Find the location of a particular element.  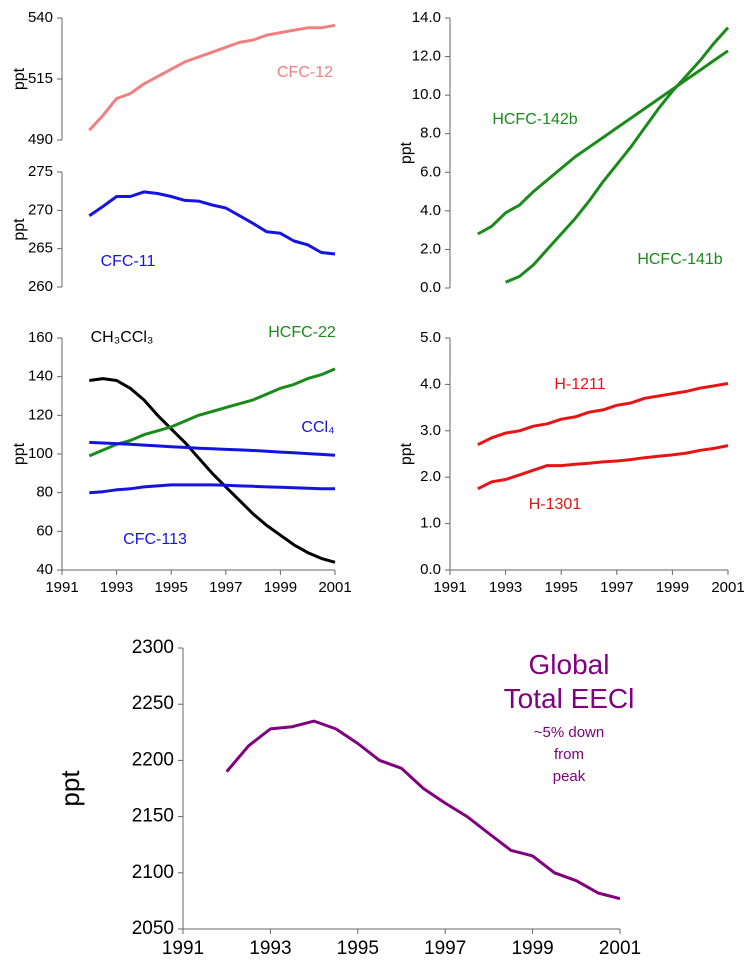

y-tick-label: 160 is located at coordinates (40, 337).